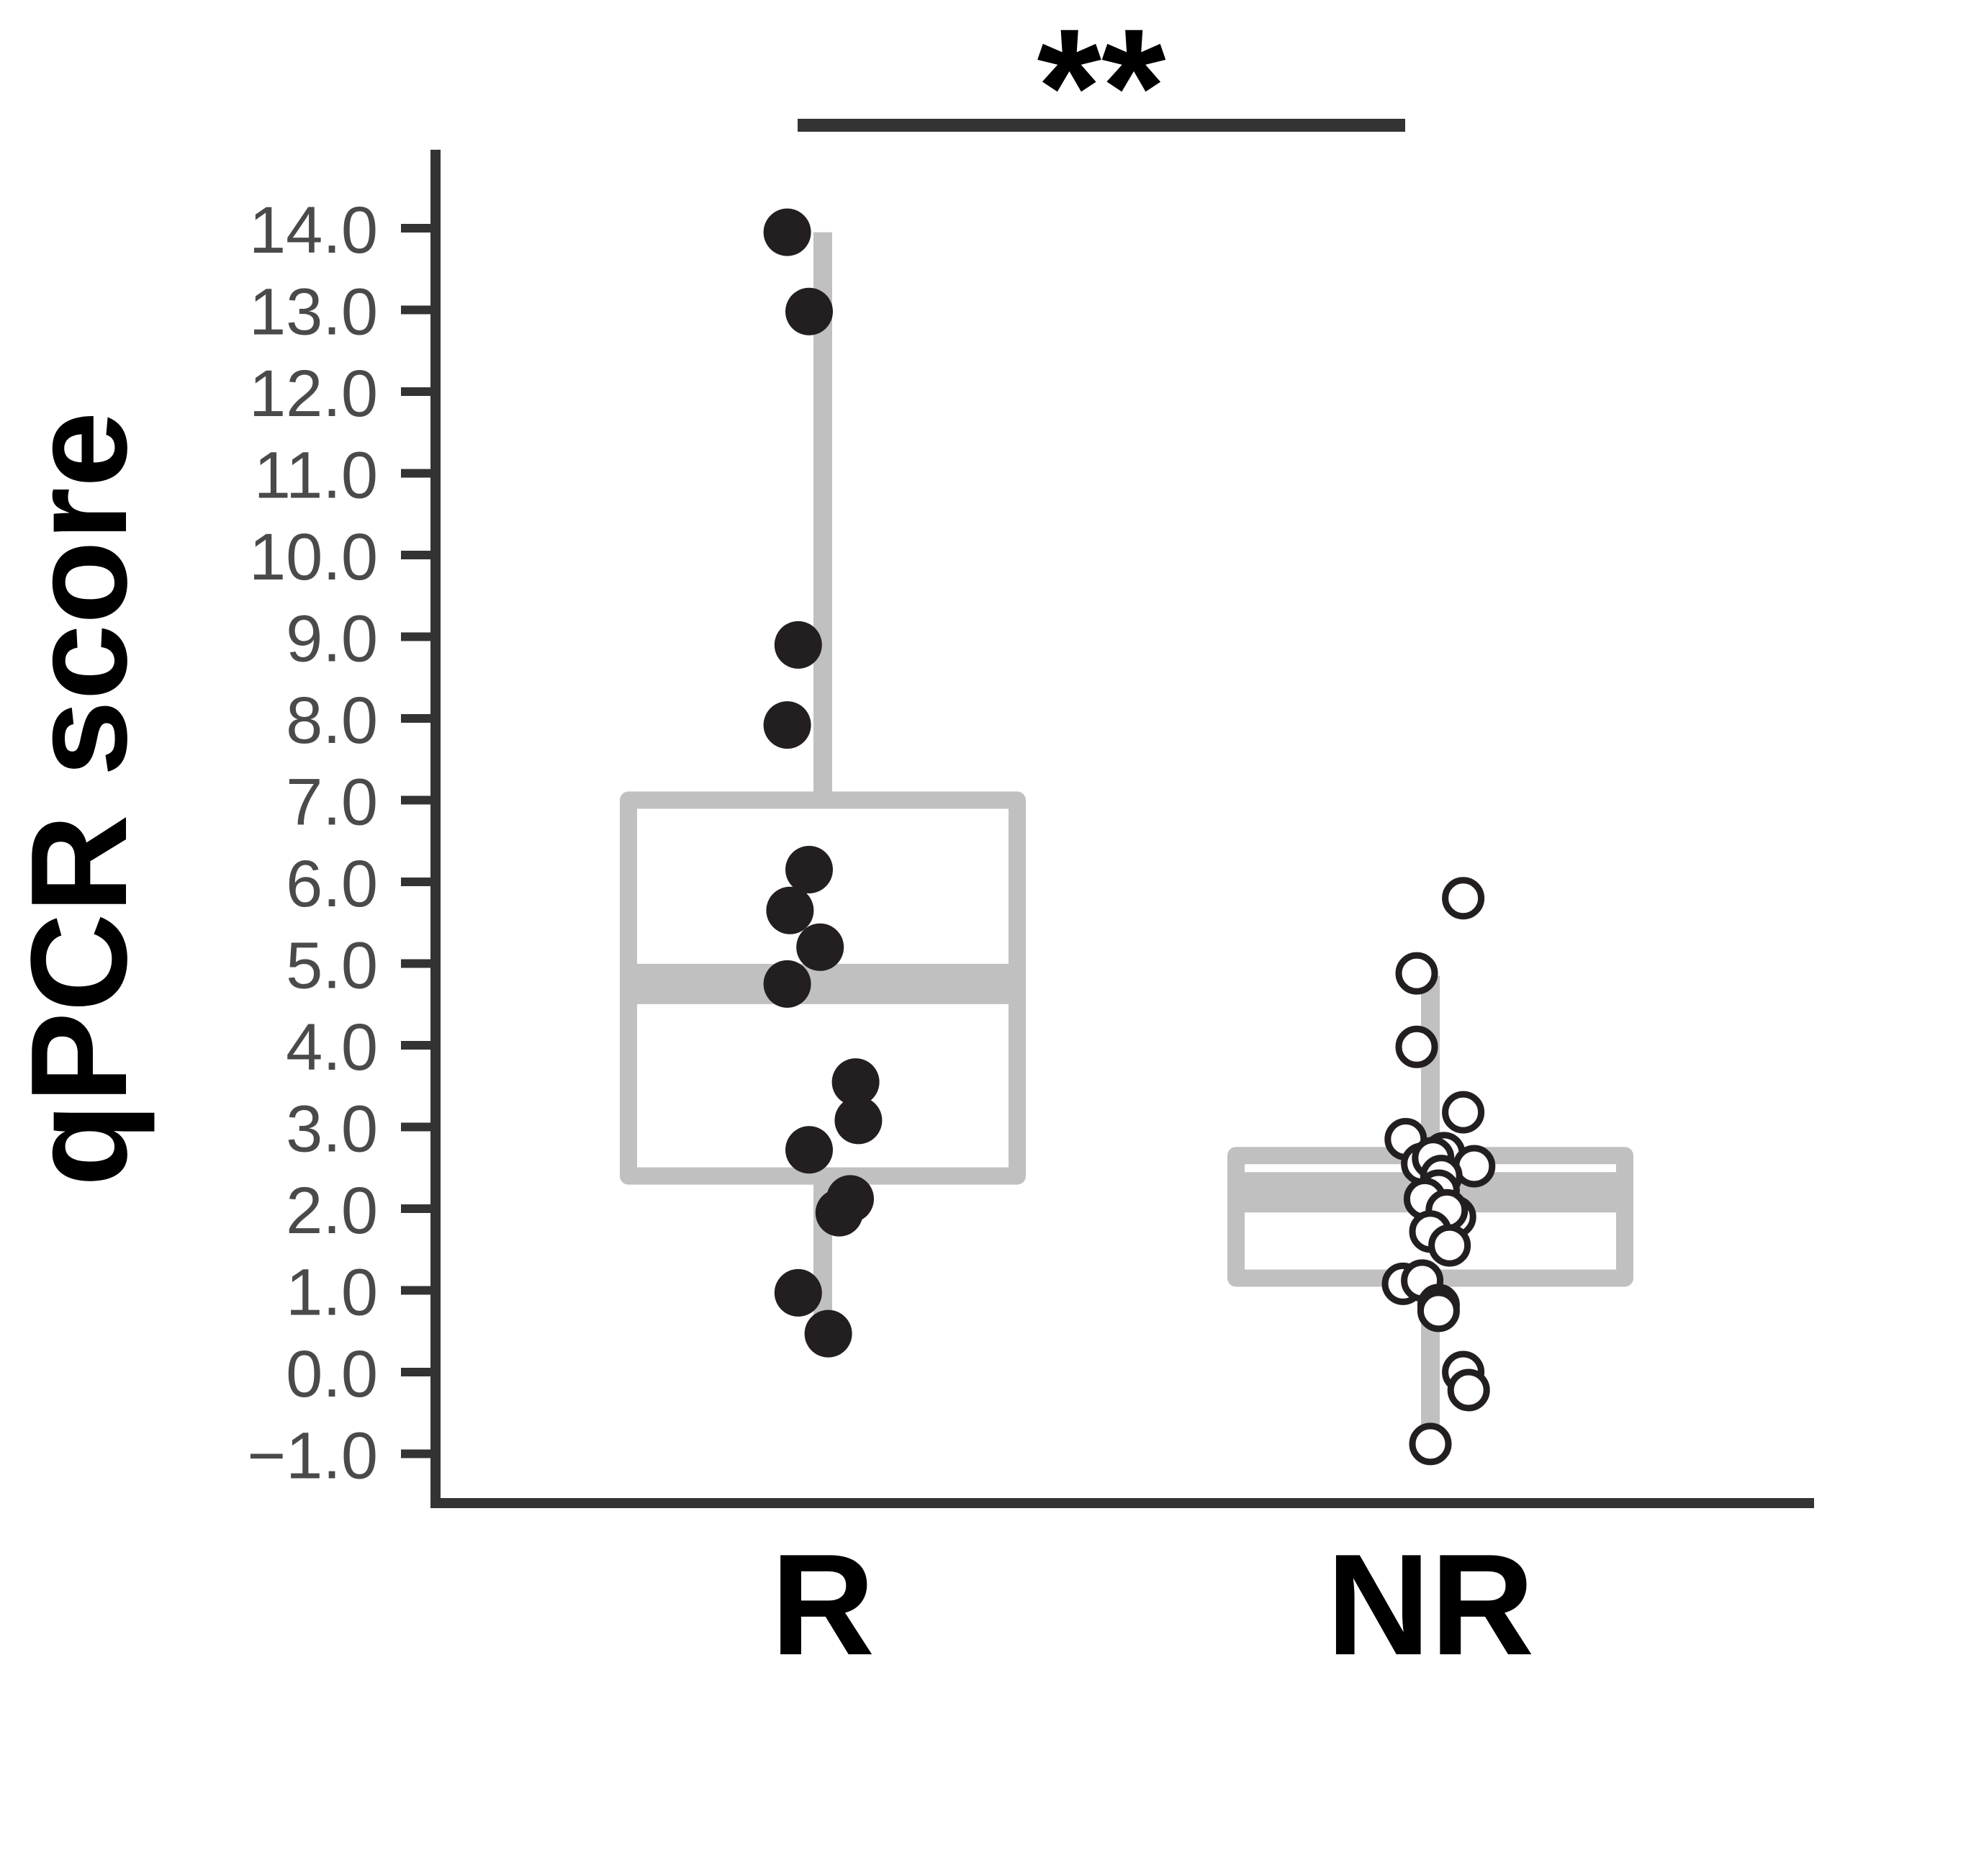 This screenshot has height=1876, width=1971. Describe the element at coordinates (1431, 1605) in the screenshot. I see `category-label-nr: NR` at that location.